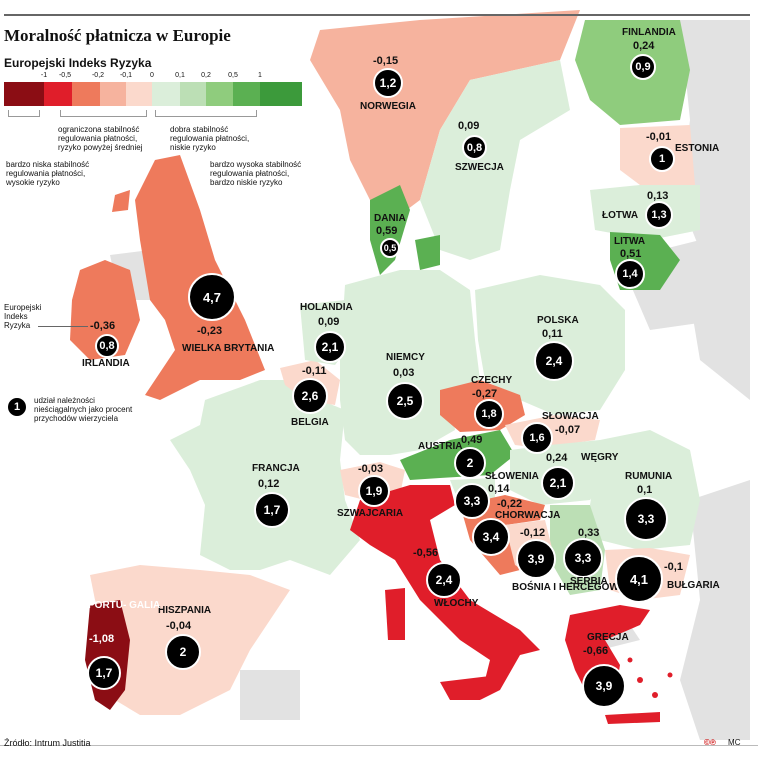 The width and height of the screenshot is (758, 760). I want to click on country-index: 0,11, so click(552, 334).